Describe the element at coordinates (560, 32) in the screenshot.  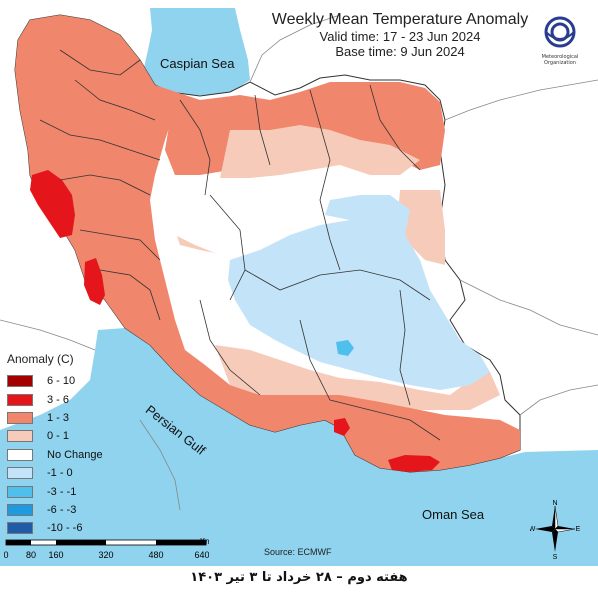
I see `organization-logo-icon` at that location.